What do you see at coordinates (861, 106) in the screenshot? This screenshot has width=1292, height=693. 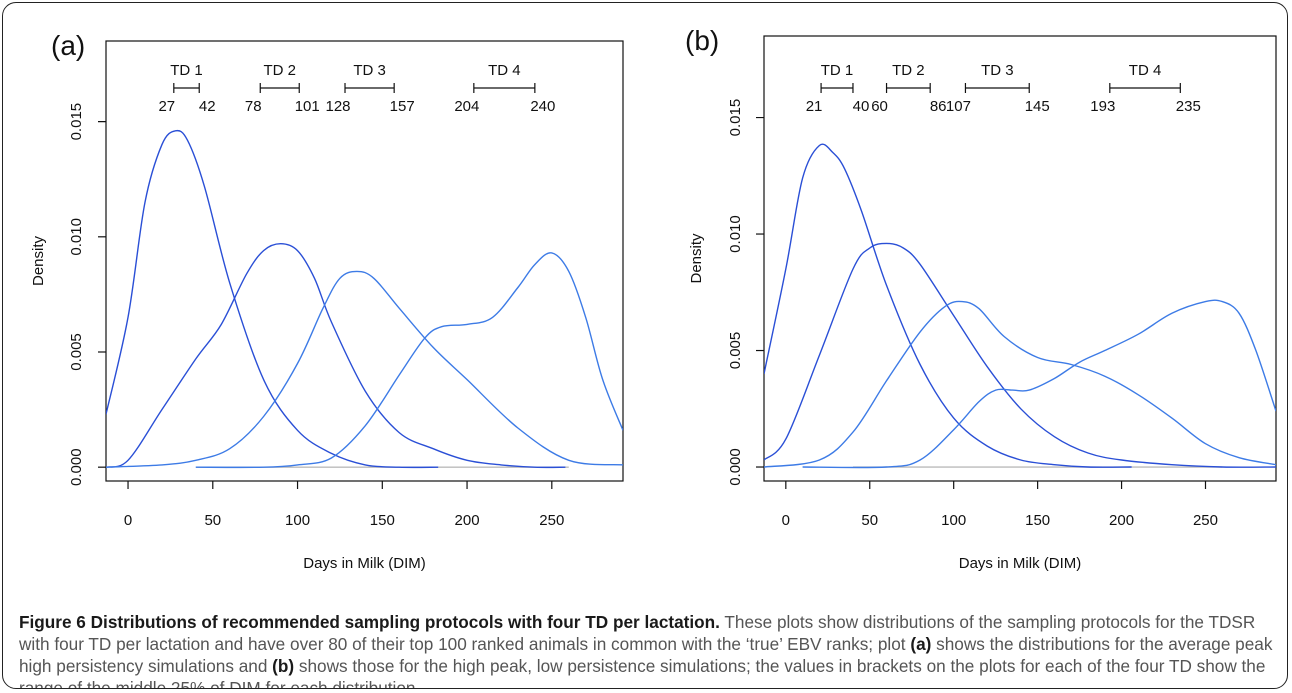 I see `td-high-value: 40` at bounding box center [861, 106].